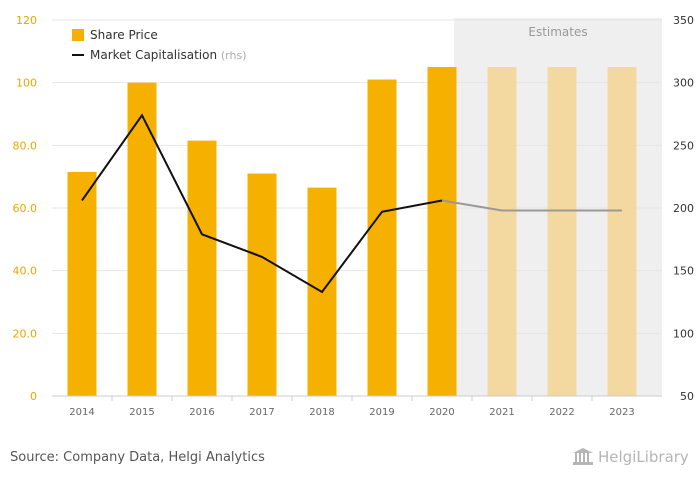 This screenshot has height=483, width=700. Describe the element at coordinates (561, 412) in the screenshot. I see `x-axis-tick: 2022` at that location.